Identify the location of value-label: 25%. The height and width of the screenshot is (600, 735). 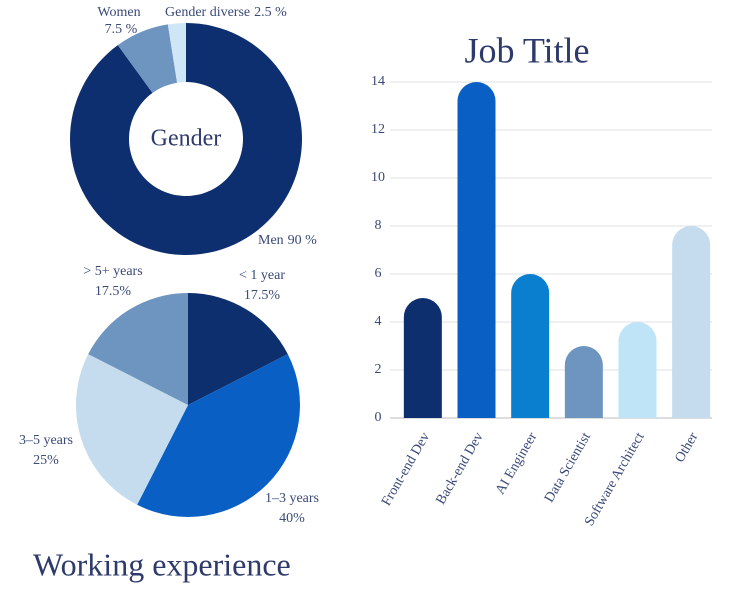
(46, 460).